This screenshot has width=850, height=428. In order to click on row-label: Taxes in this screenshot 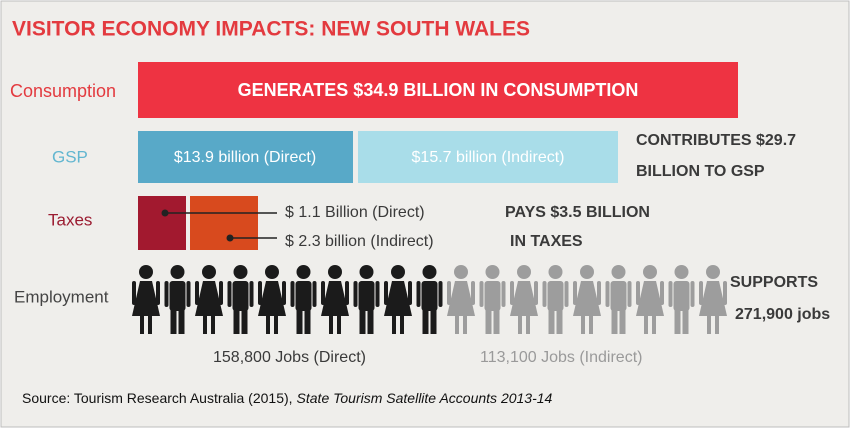, I will do `click(70, 219)`.